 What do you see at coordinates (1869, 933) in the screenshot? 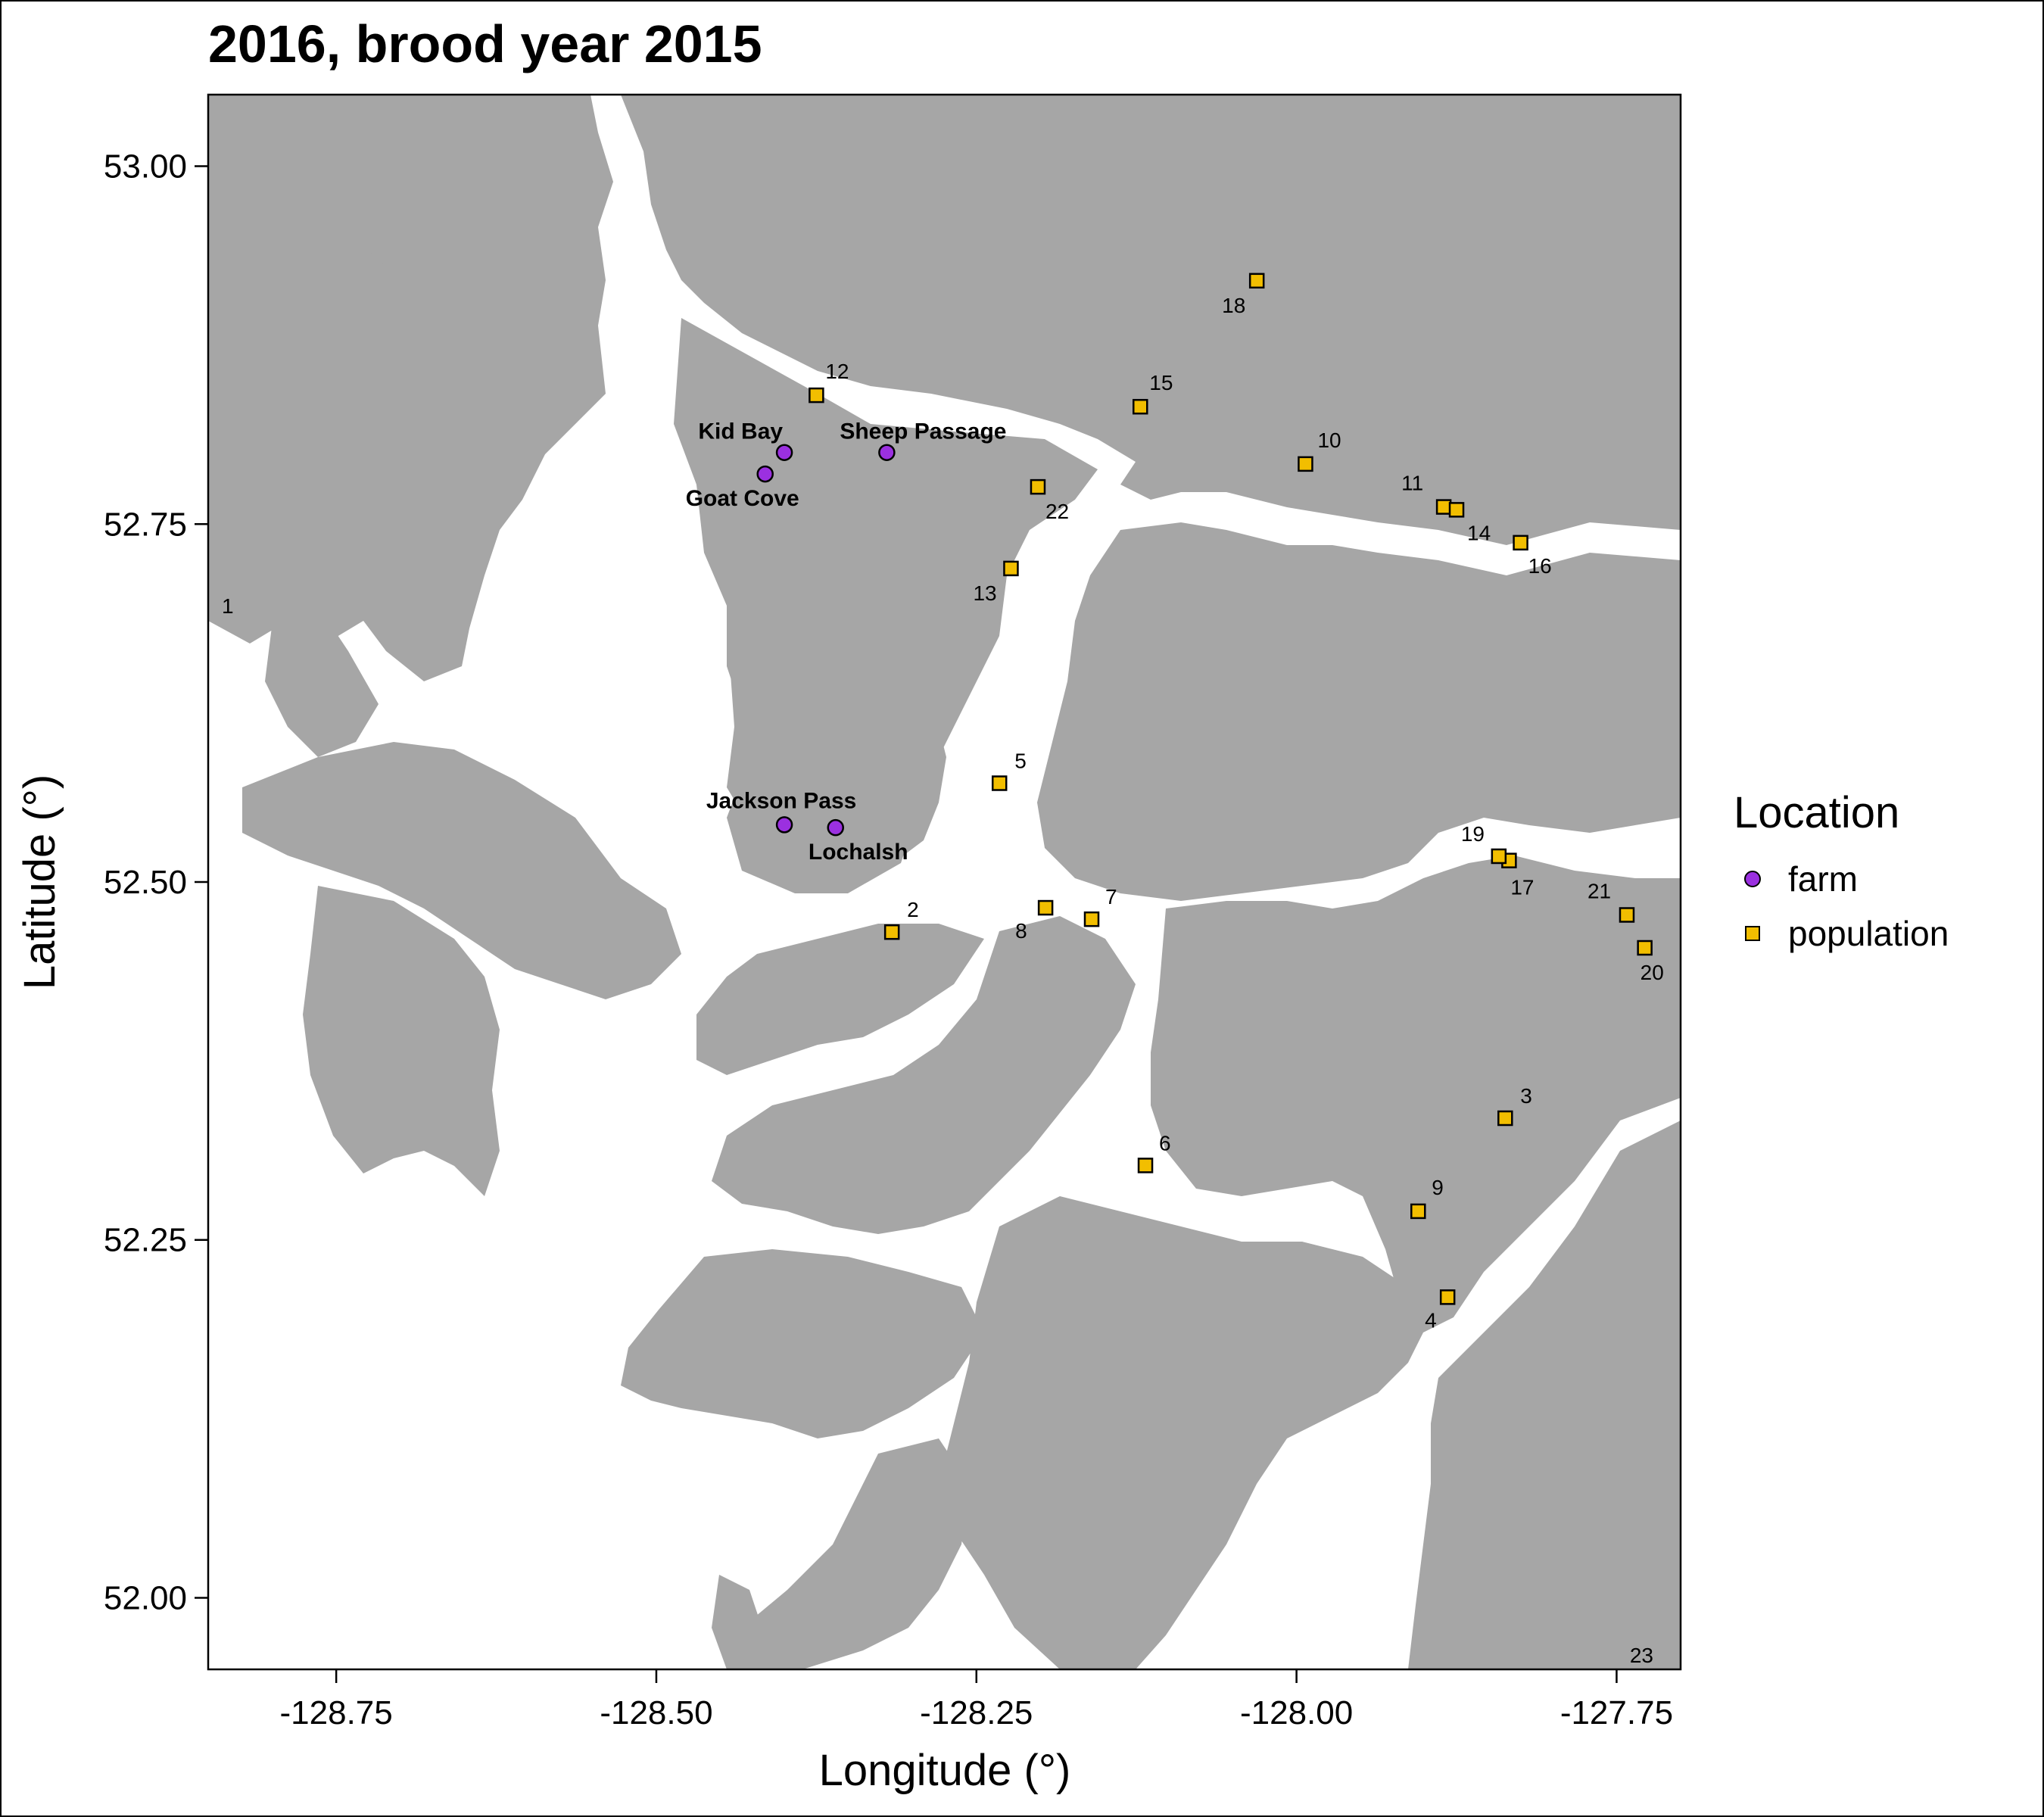
I see `legend-label-population: population` at bounding box center [1869, 933].